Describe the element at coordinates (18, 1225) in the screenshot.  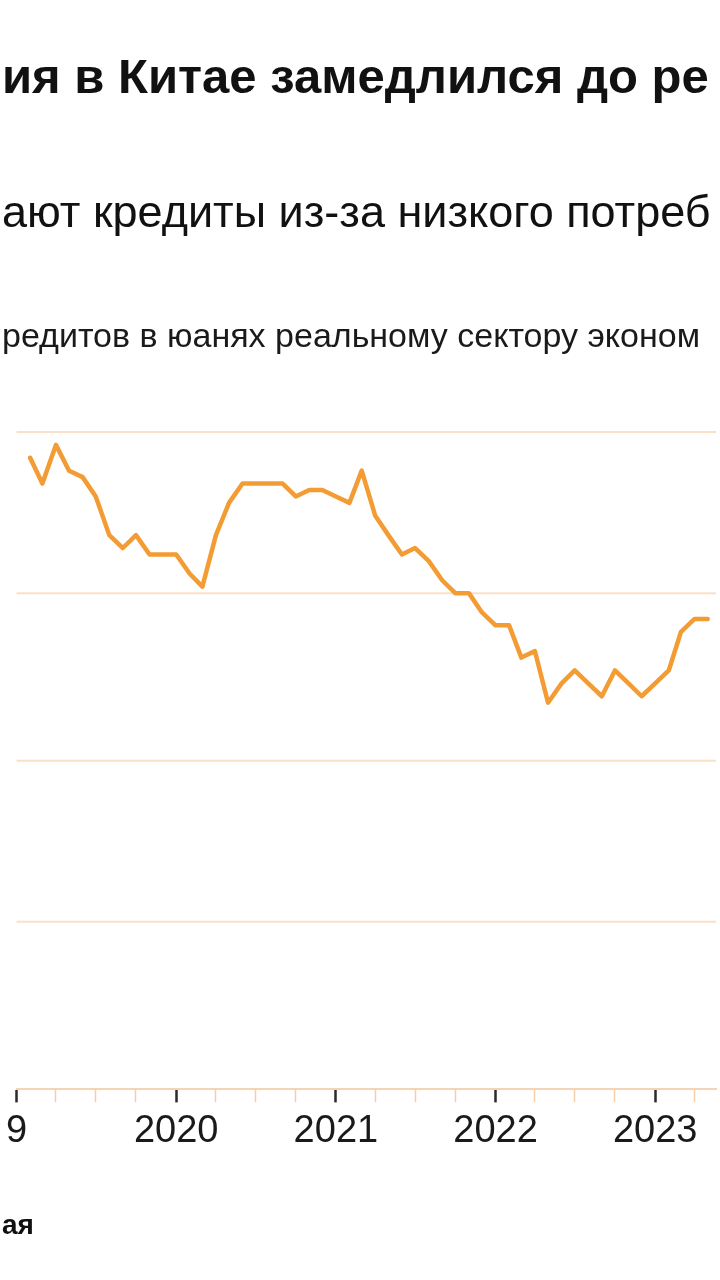
I see `text: ая` at that location.